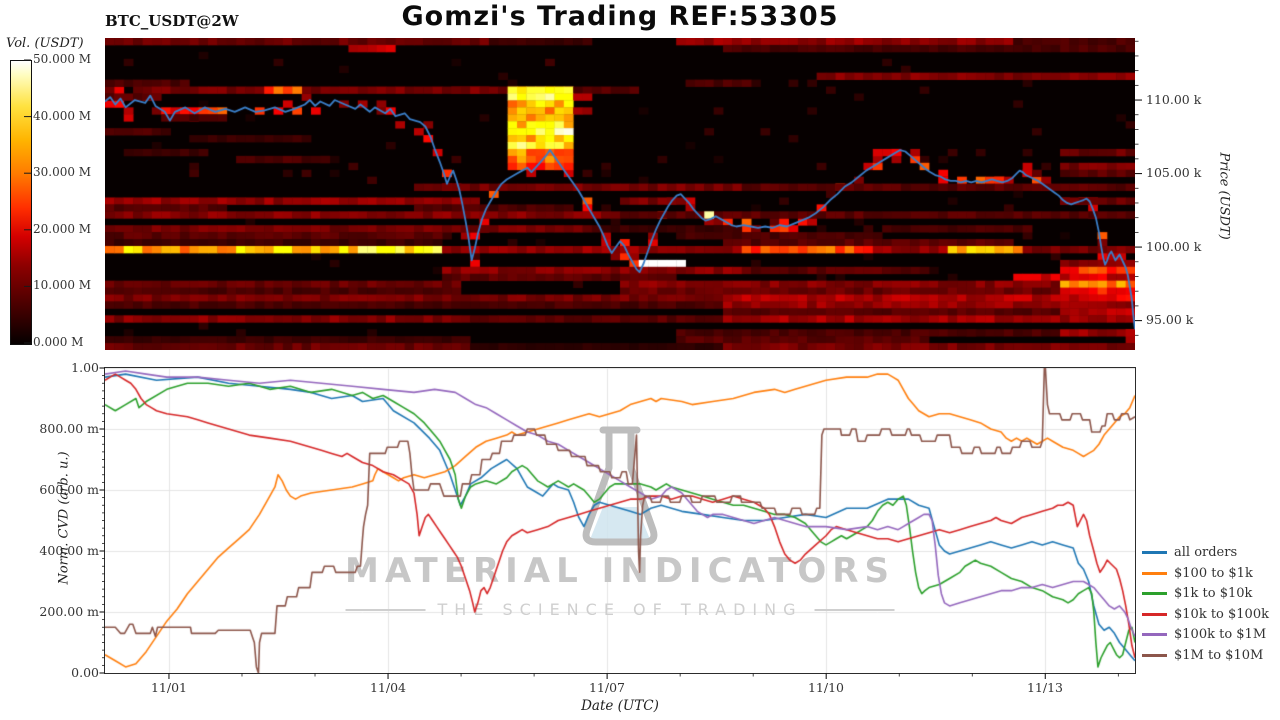 The image size is (1280, 720). I want to click on volume-colorbar, so click(21, 202).